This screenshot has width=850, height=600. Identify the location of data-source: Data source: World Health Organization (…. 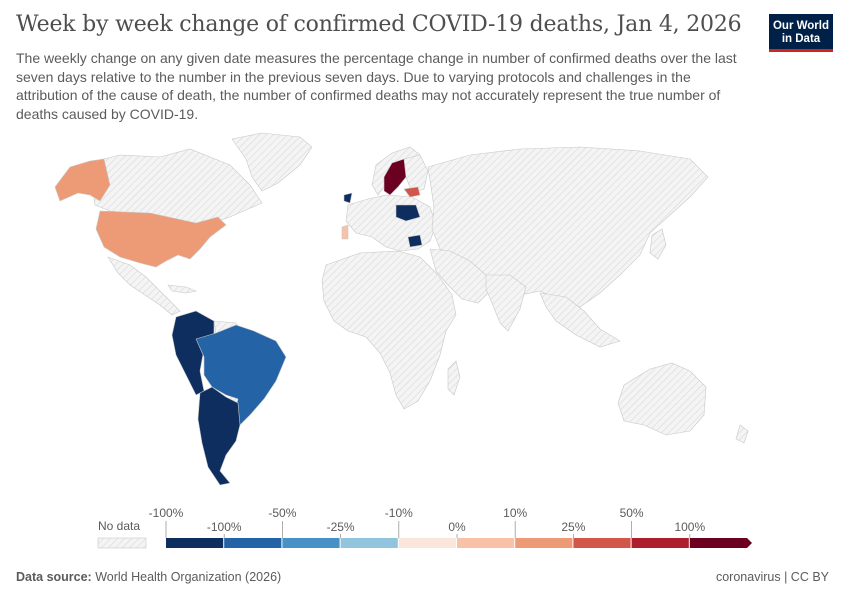
(148, 577).